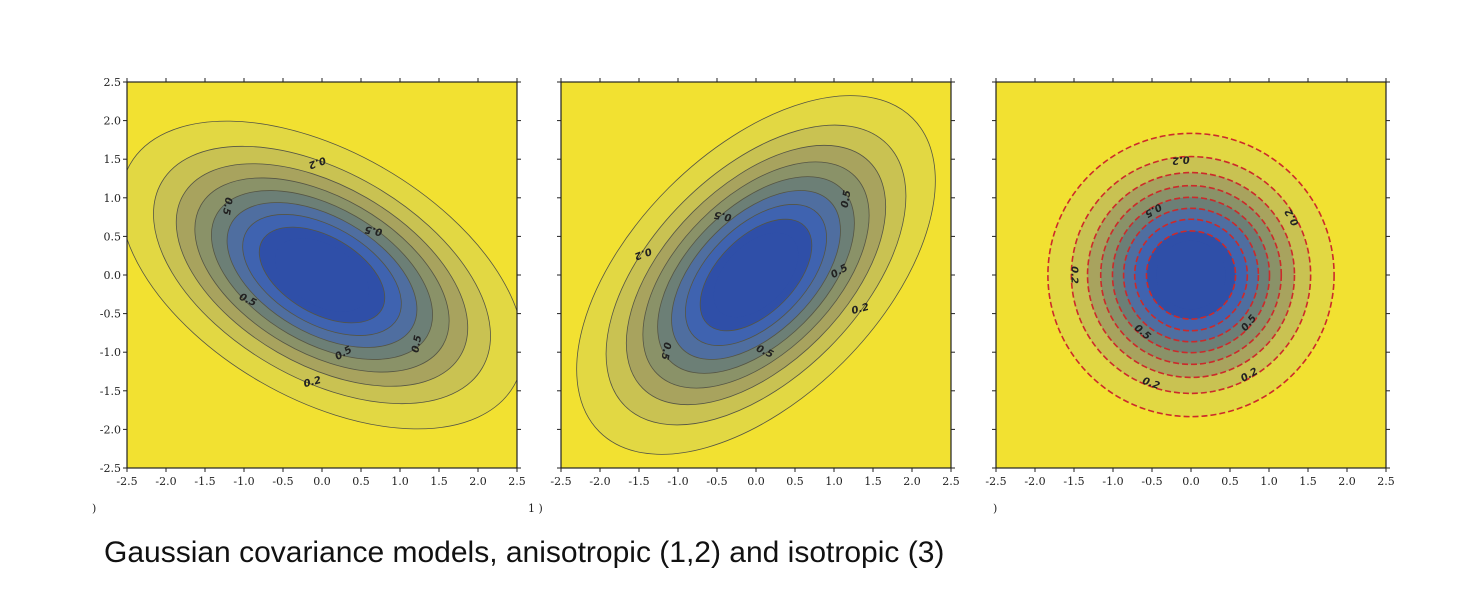 The width and height of the screenshot is (1464, 590). I want to click on y-tick-label: 1.5, so click(113, 159).